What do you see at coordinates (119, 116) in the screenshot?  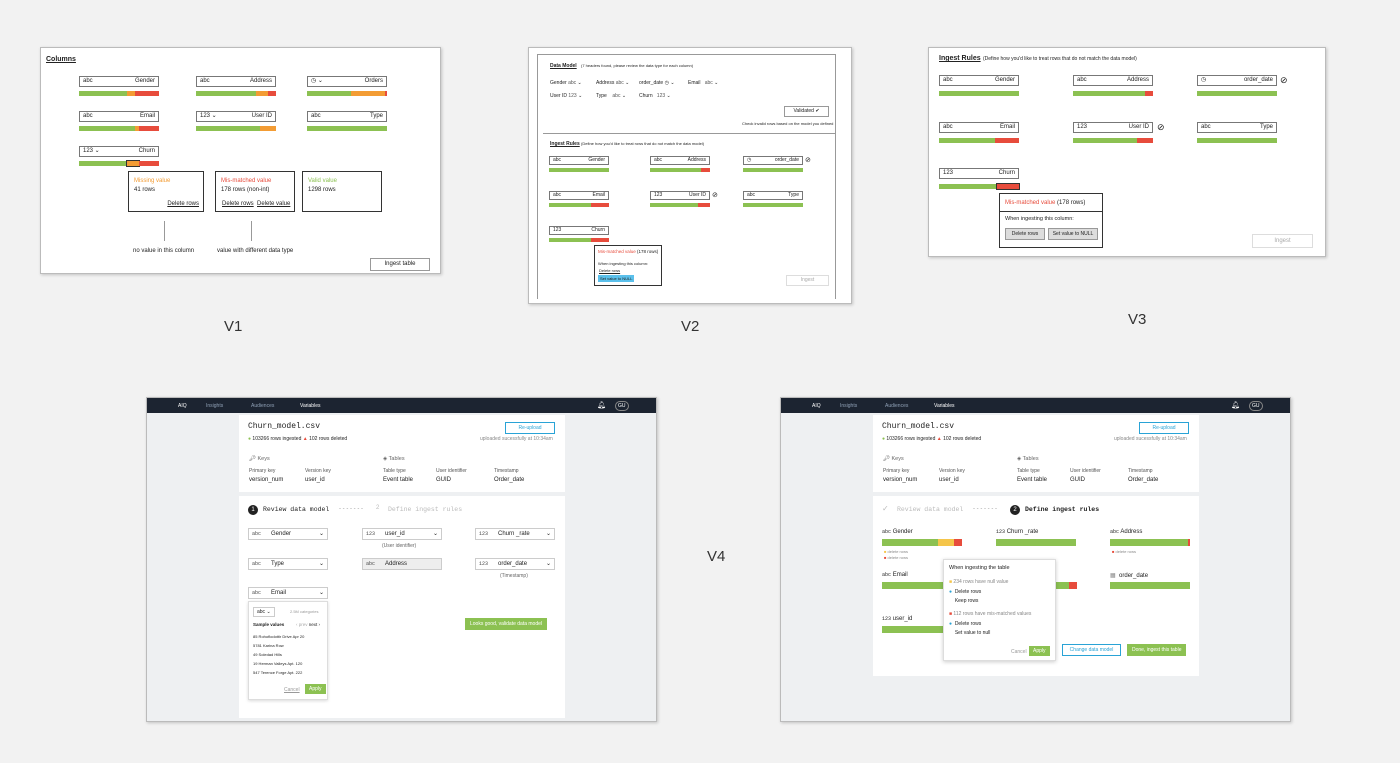 I see `v1-col-email: abc Email` at bounding box center [119, 116].